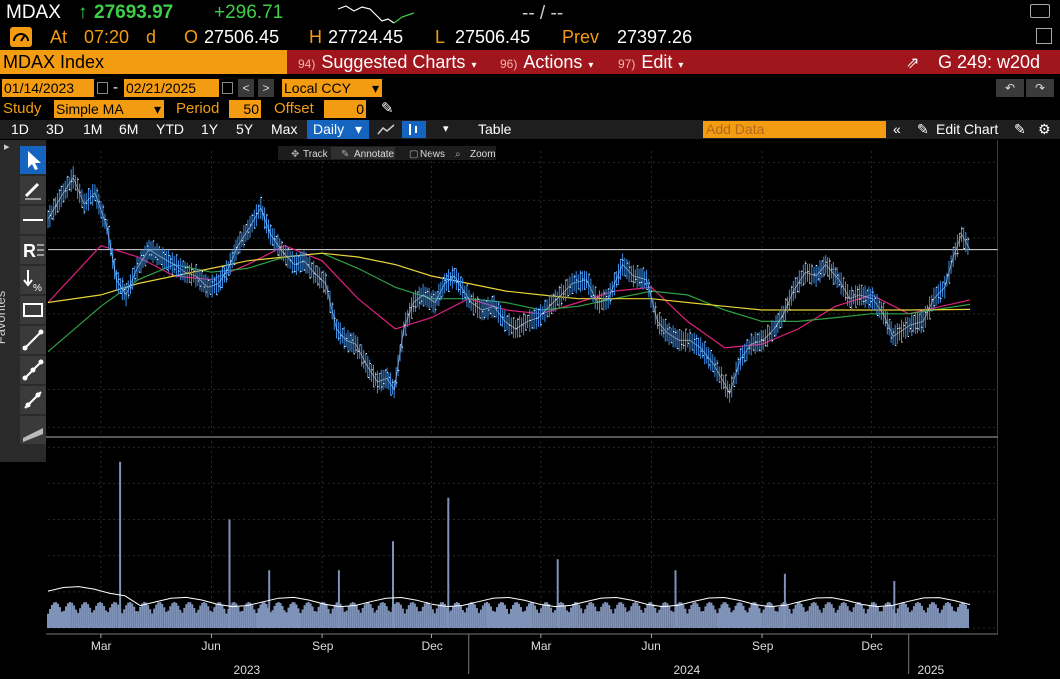 Image resolution: width=1060 pixels, height=679 pixels. Describe the element at coordinates (249, 12) in the screenshot. I see `net-change: +296.71` at that location.